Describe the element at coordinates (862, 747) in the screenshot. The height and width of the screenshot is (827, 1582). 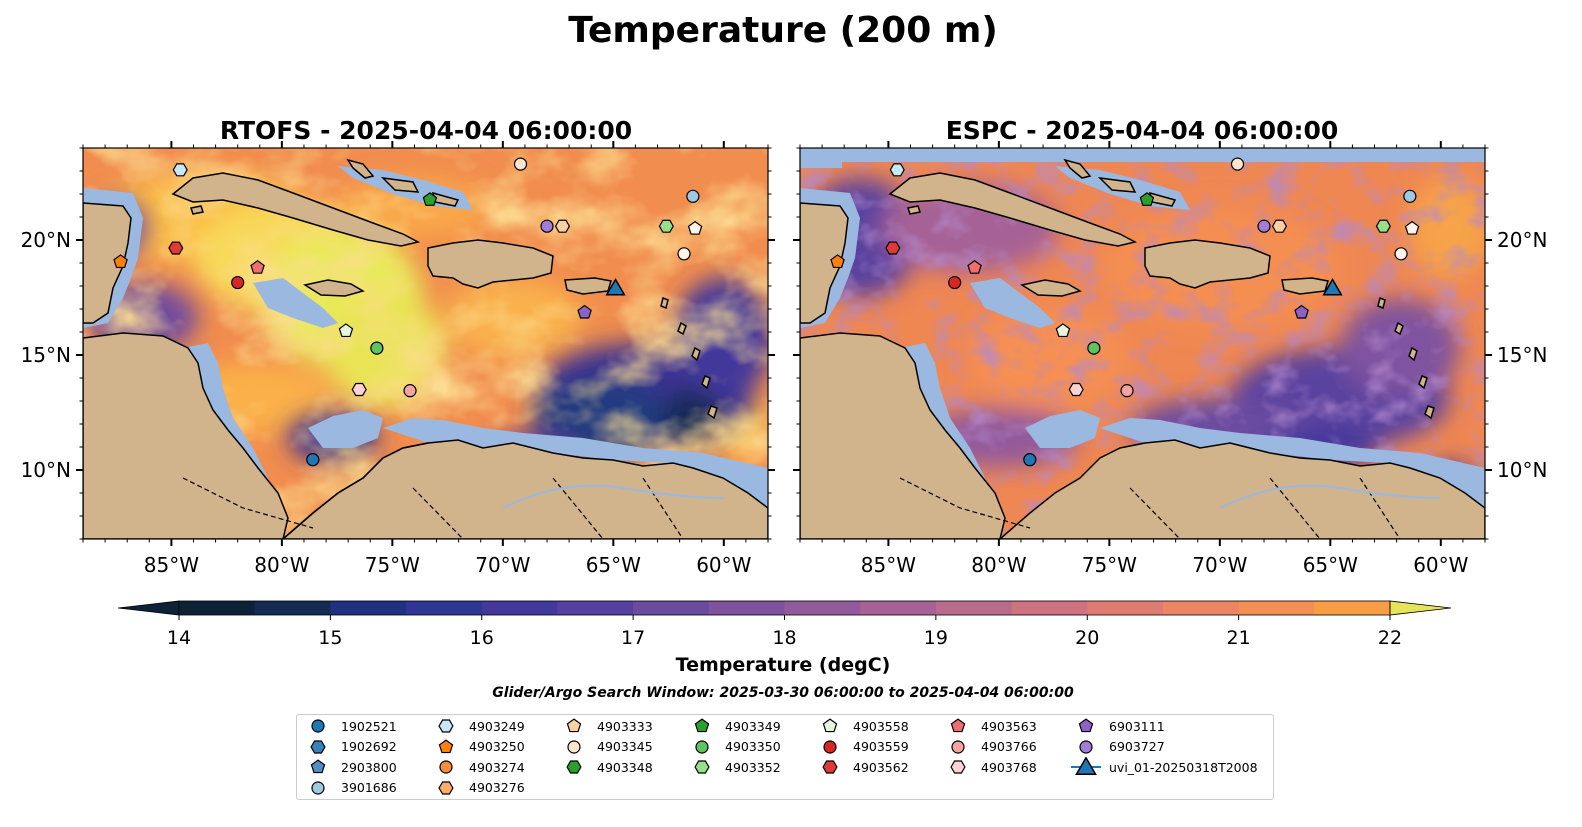
I see `legend-item: 4903559` at that location.